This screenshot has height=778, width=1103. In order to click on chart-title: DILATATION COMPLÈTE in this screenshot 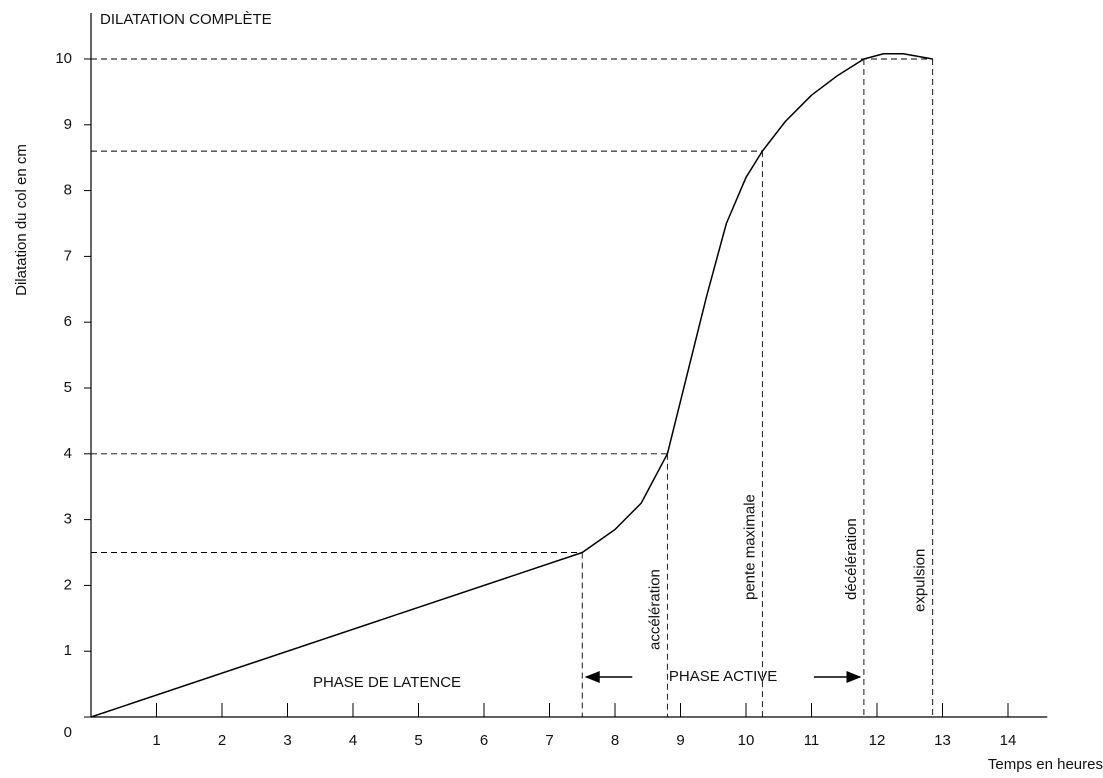, I will do `click(186, 19)`.